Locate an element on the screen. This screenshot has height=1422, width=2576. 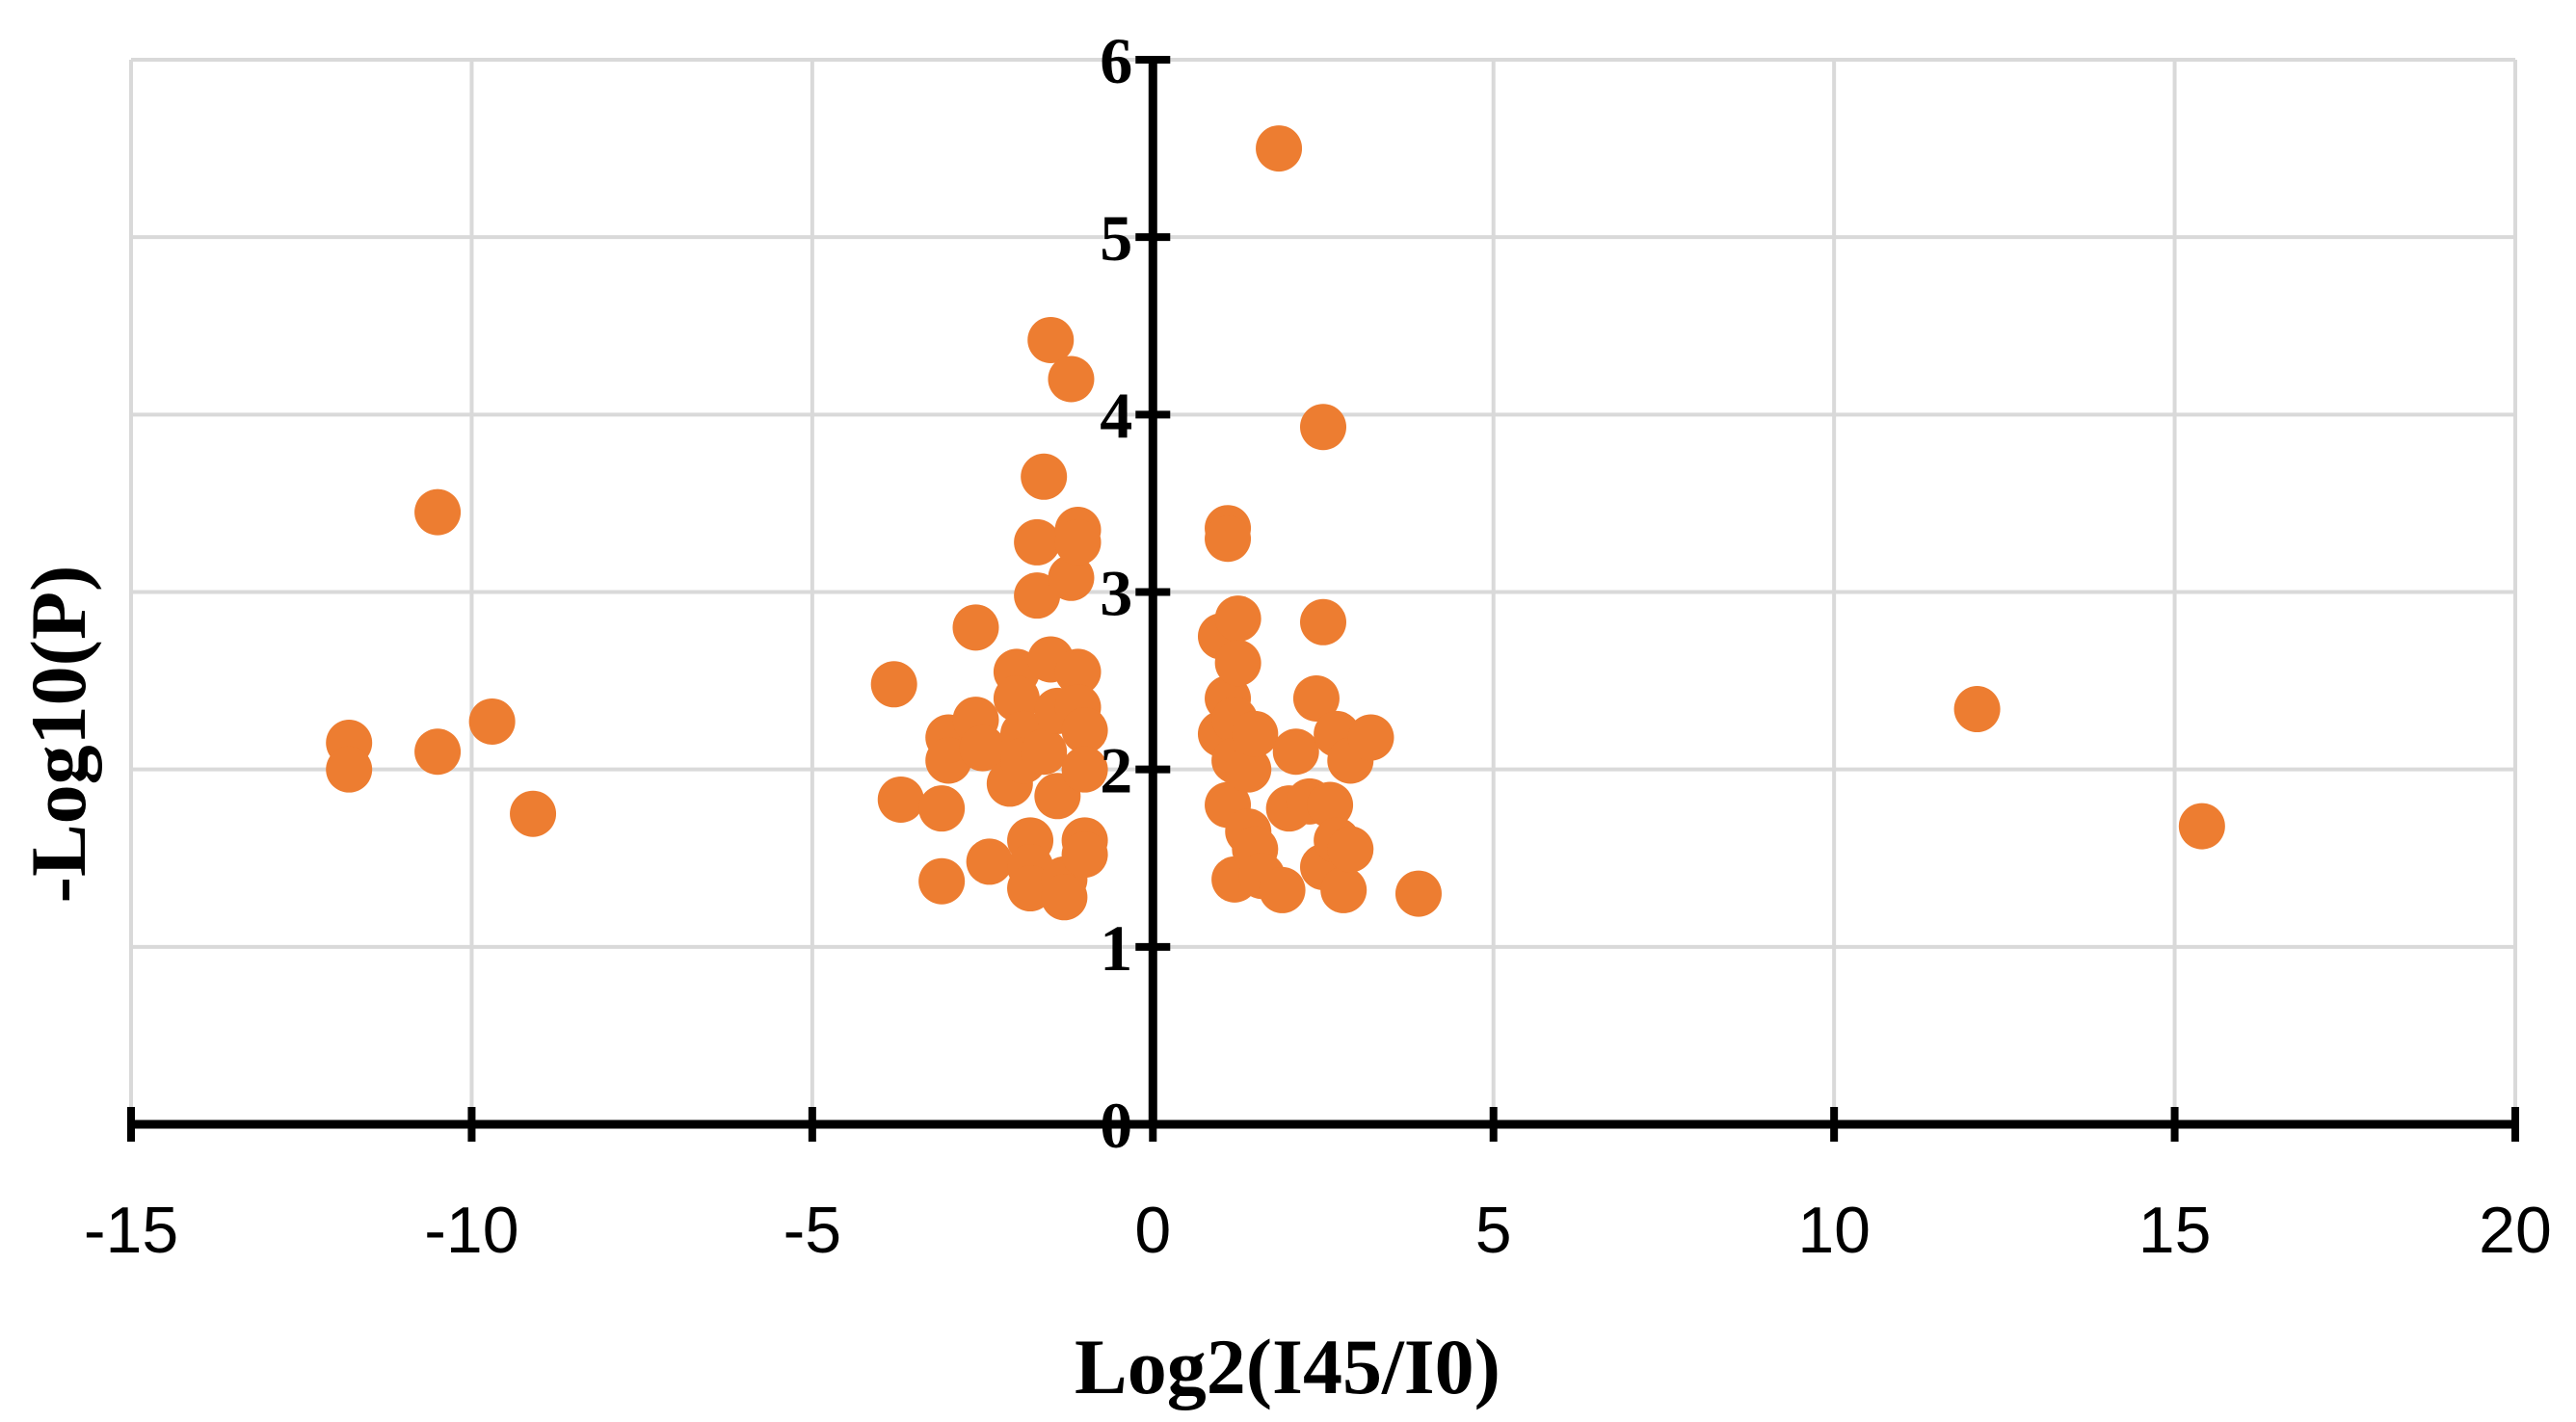
x-tick-label: -5 is located at coordinates (812, 1230).